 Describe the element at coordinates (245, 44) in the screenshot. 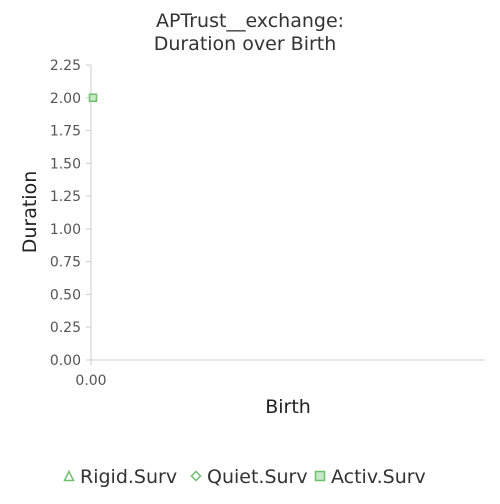

I see `chart-title-line-2: Duration over Birth` at that location.